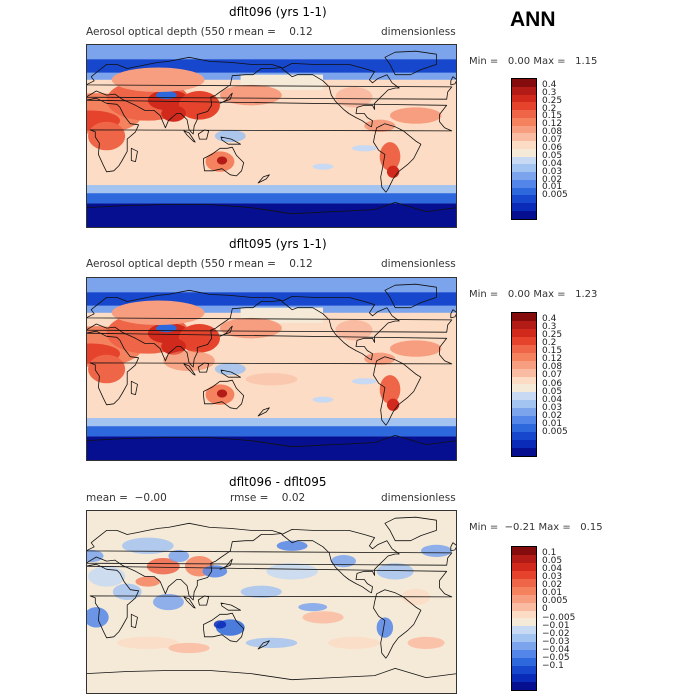 This screenshot has height=700, width=700. Describe the element at coordinates (533, 19) in the screenshot. I see `season-label: ANN` at that location.